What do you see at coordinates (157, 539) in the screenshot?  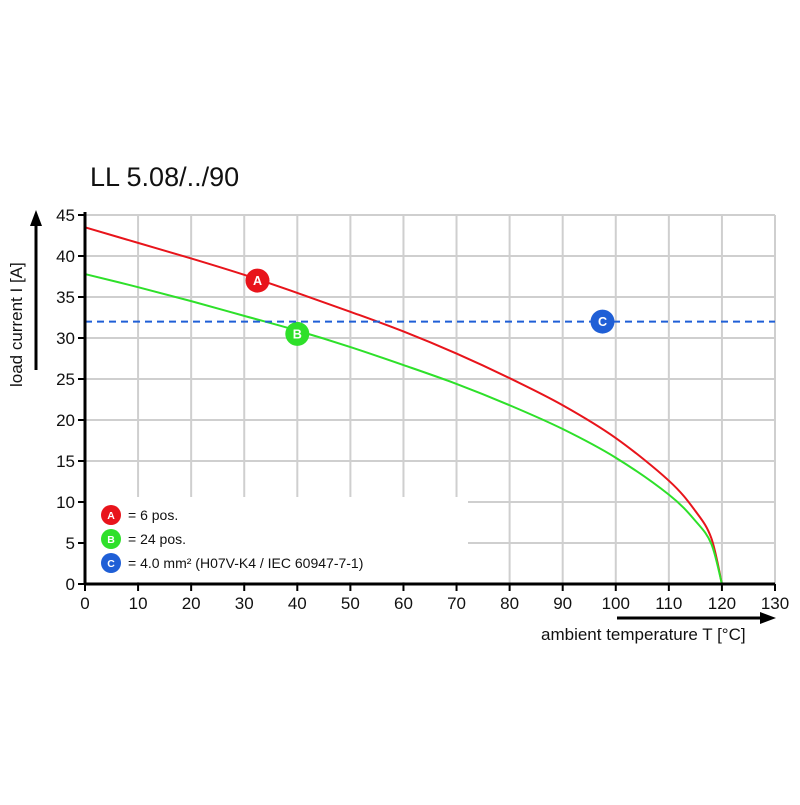 I see `legend-entry-b-text: = 24 pos.` at bounding box center [157, 539].